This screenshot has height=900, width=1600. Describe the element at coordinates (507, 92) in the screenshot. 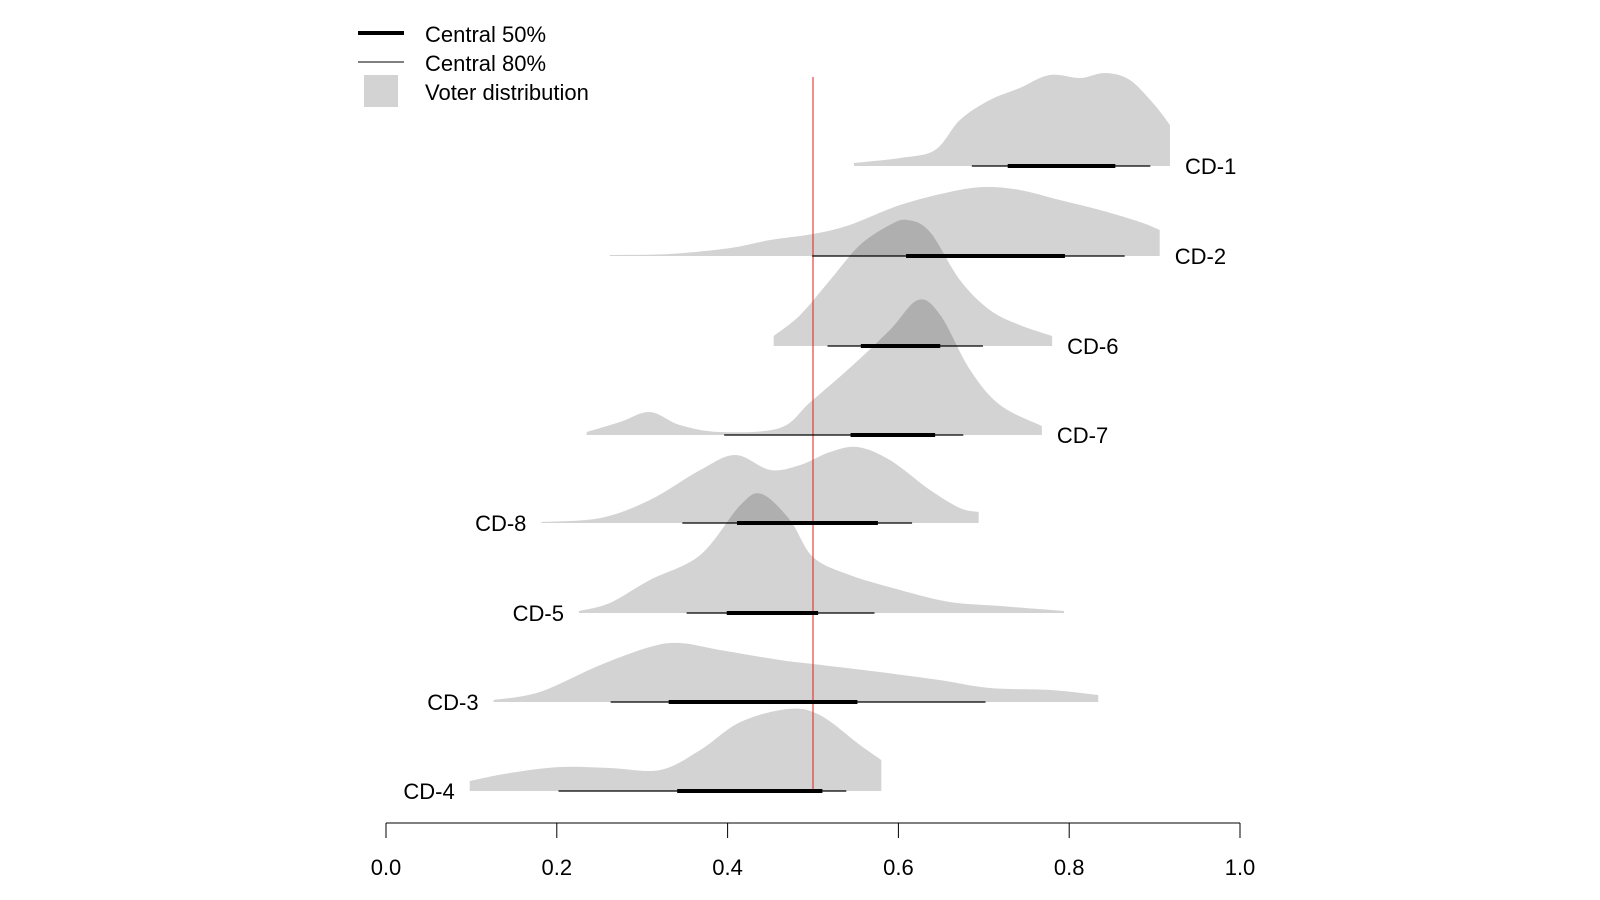

I see `legend-label-voter-distribution: Voter distribution` at that location.